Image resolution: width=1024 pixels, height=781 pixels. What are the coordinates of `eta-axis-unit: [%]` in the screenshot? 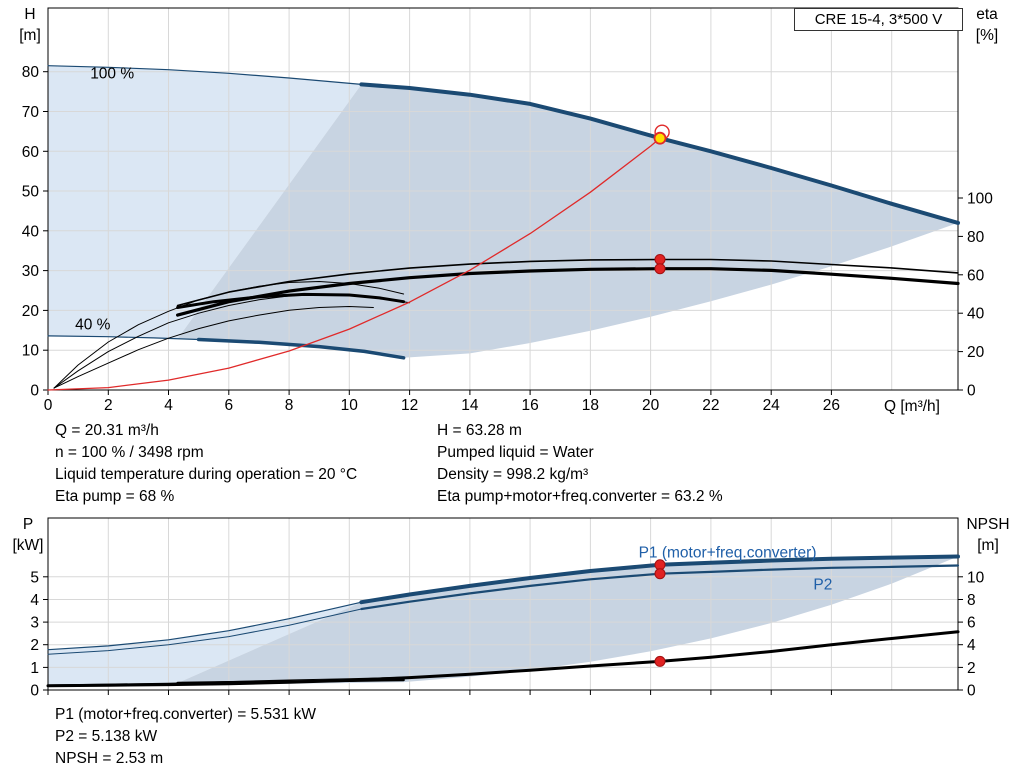 It's located at (987, 35).